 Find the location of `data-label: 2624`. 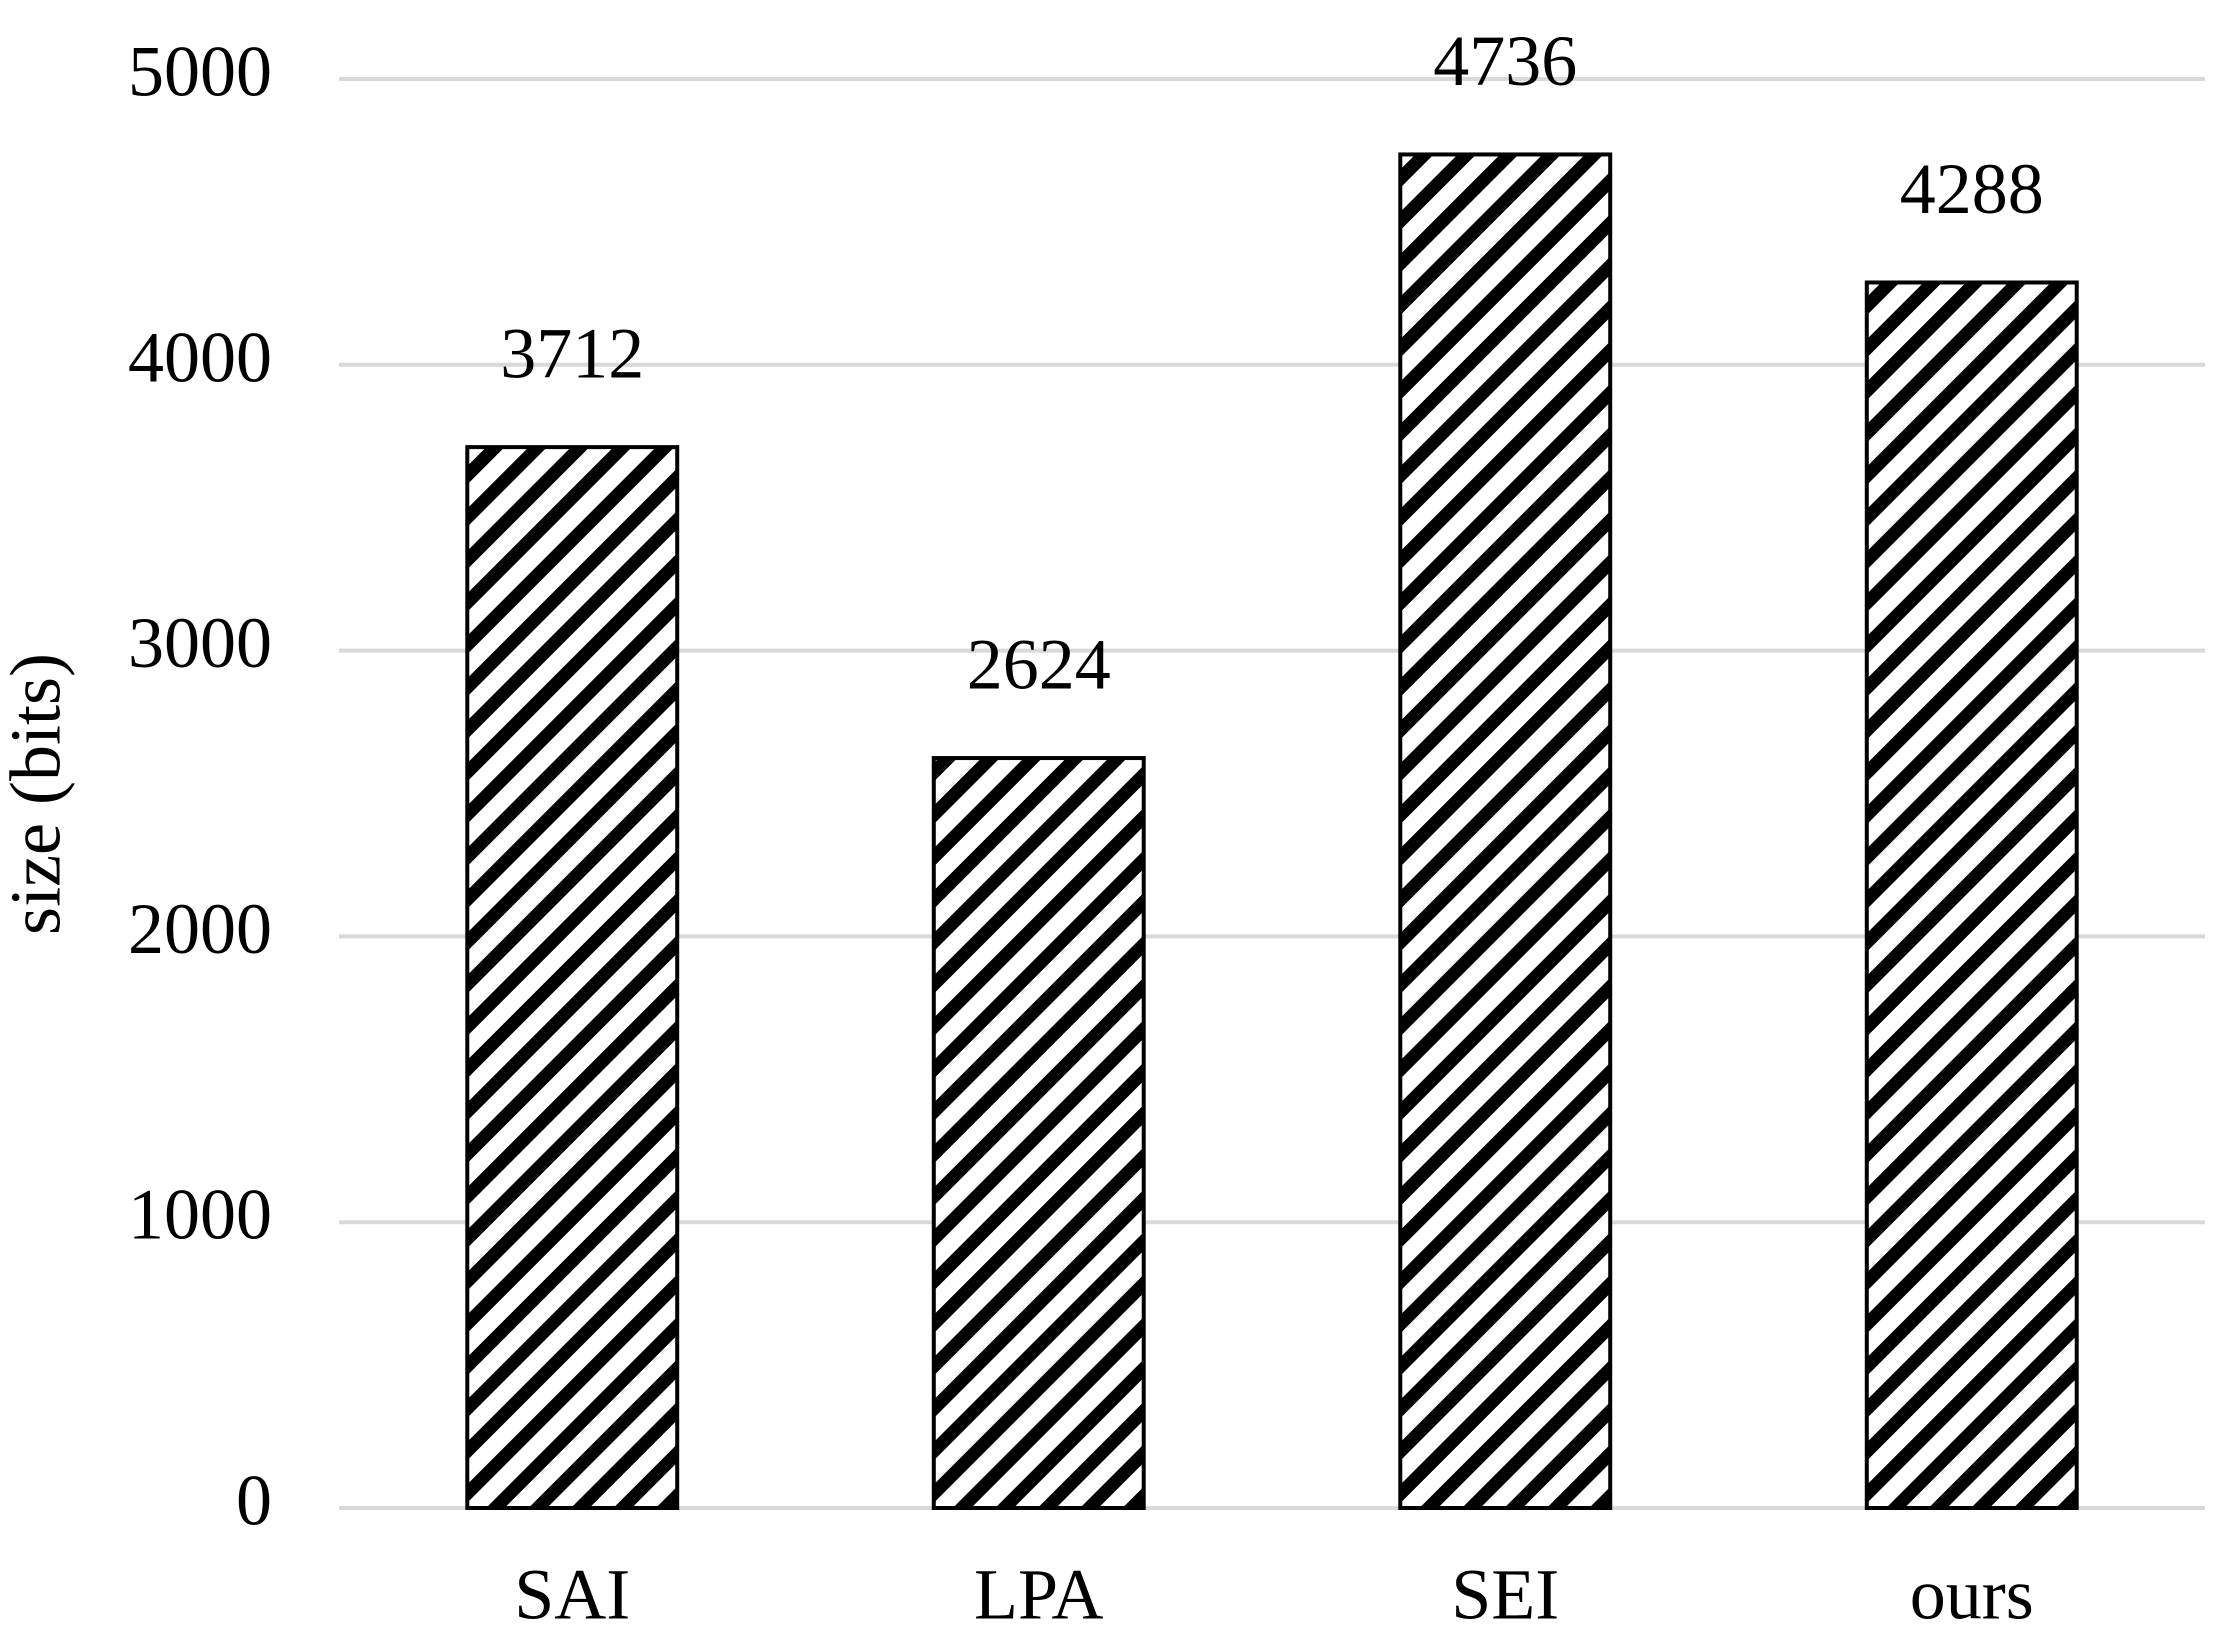

data-label: 2624 is located at coordinates (1039, 665).